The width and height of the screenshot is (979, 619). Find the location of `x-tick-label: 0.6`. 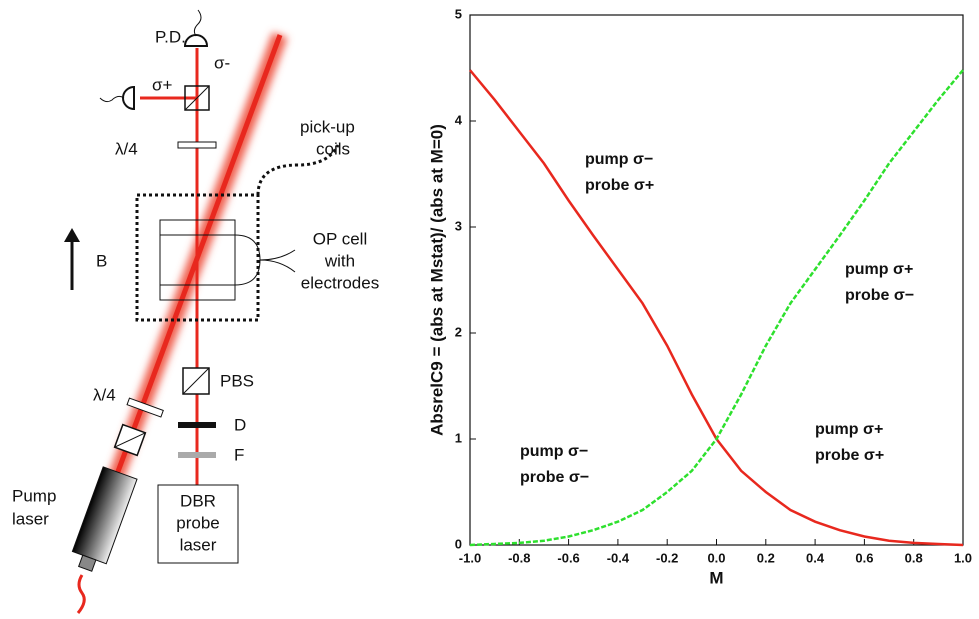

x-tick-label: 0.6 is located at coordinates (864, 557).